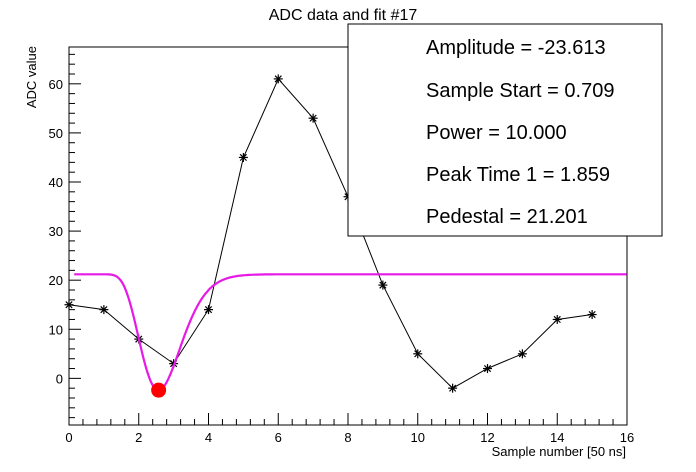  What do you see at coordinates (343, 15) in the screenshot?
I see `chart-title: ADC data and fit #17` at bounding box center [343, 15].